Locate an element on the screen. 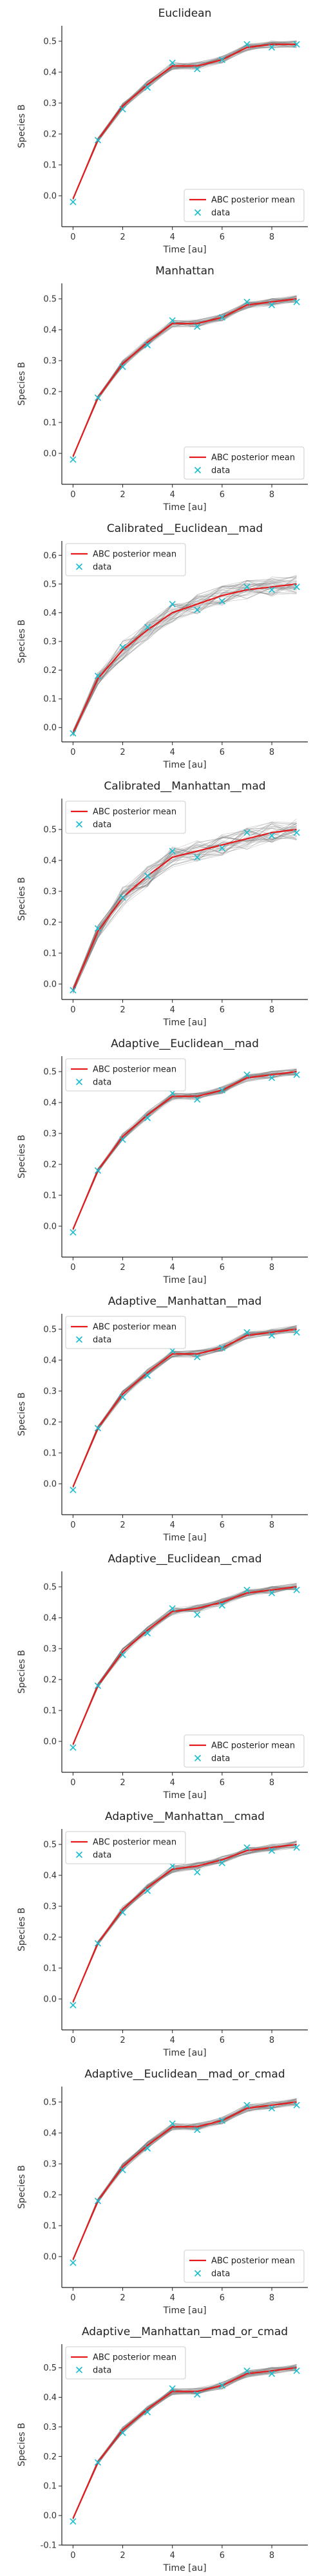  legend-data-label: data is located at coordinates (102, 1856).